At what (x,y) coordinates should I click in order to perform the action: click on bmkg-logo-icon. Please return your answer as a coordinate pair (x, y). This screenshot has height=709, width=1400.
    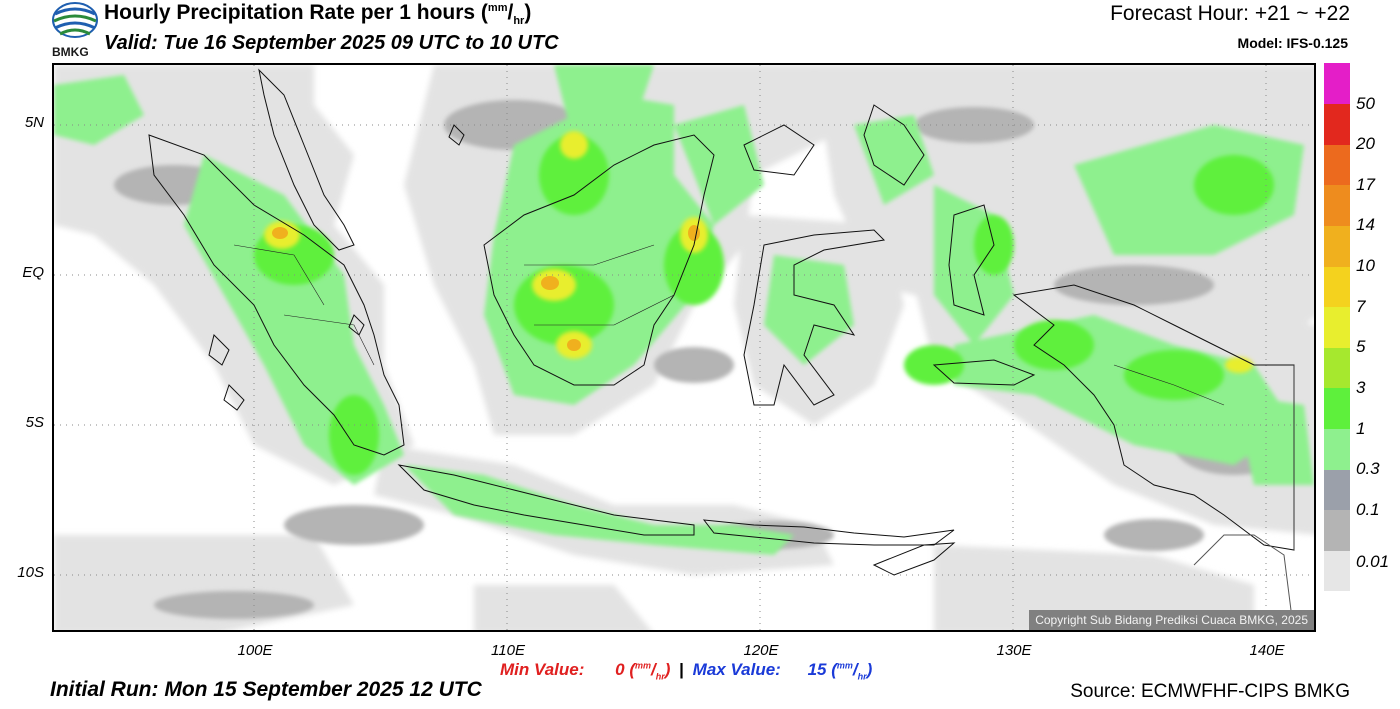
    Looking at the image, I should click on (75, 30).